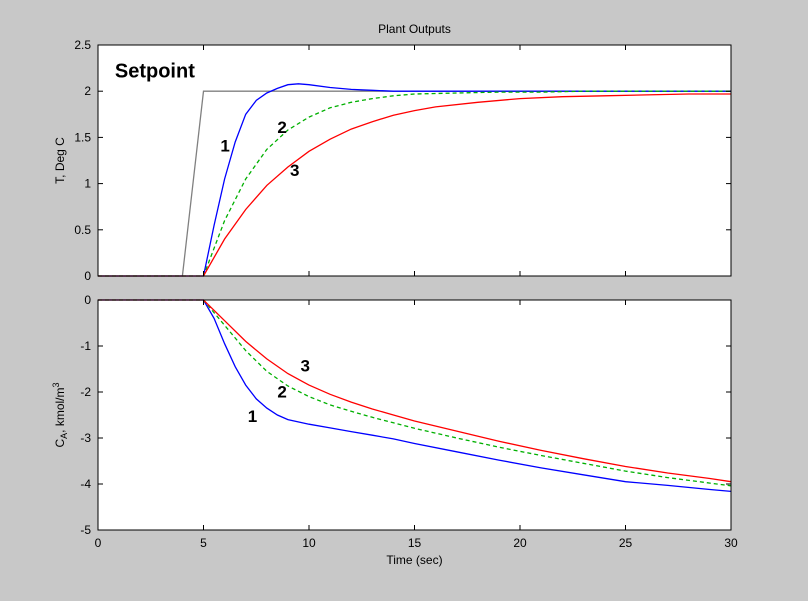 The height and width of the screenshot is (601, 808). Describe the element at coordinates (82, 137) in the screenshot. I see `y-tick-label: 1.5` at that location.